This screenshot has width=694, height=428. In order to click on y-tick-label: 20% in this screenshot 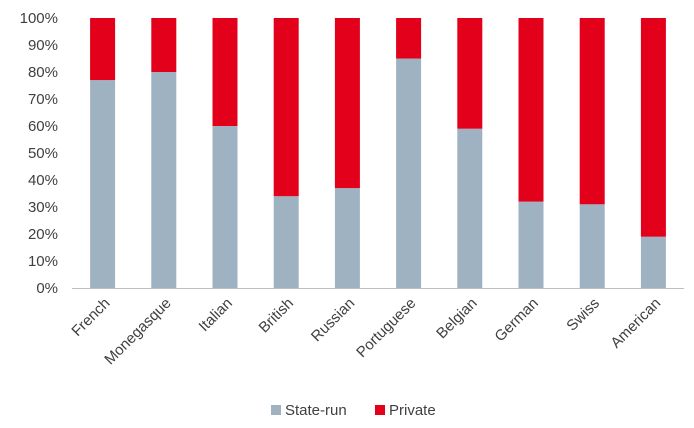, I will do `click(43, 234)`.